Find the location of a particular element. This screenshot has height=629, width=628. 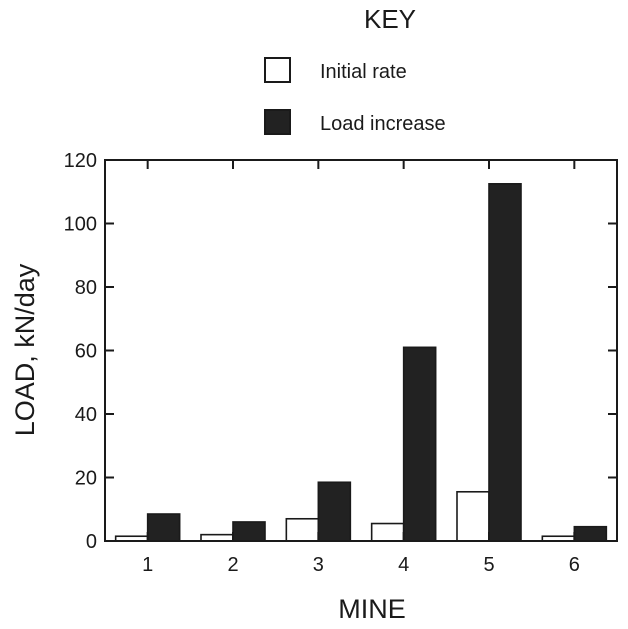

y-tick-label-60: 60 is located at coordinates (86, 352).